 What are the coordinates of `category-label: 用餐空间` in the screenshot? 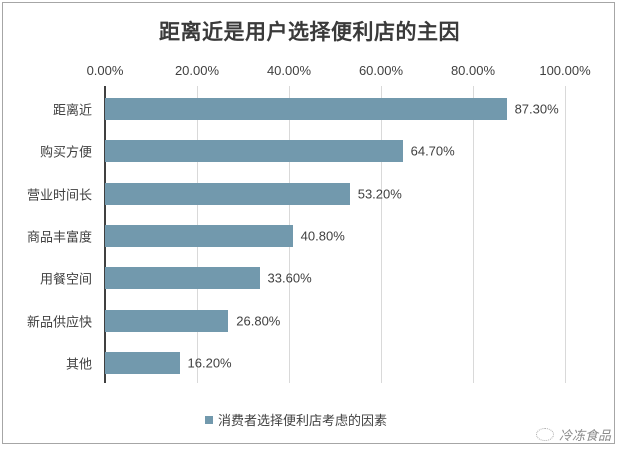 It's located at (65, 280).